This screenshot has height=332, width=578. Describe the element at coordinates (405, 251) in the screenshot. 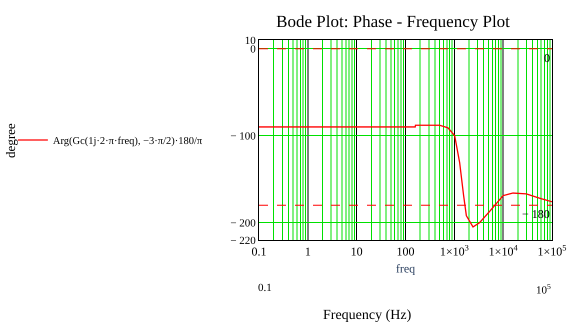

I see `x-tick-label: 100` at that location.